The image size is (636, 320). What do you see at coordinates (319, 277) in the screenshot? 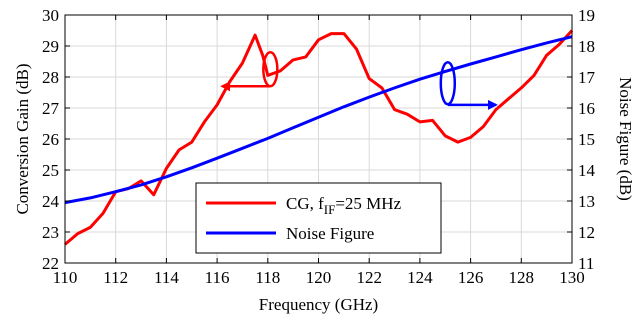
I see `x-tick-label: 120` at bounding box center [319, 277].